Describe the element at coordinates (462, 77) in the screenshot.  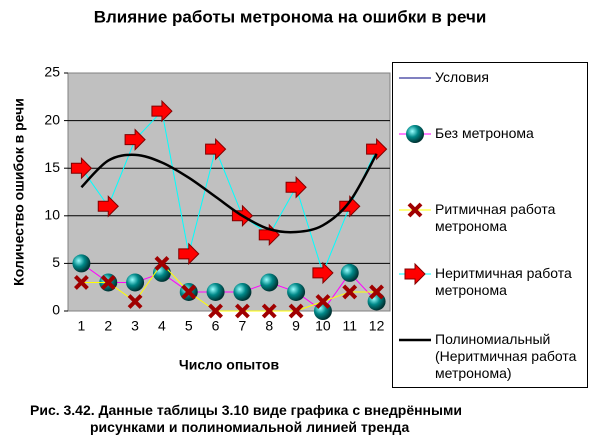
I see `legend-label: Условия` at that location.